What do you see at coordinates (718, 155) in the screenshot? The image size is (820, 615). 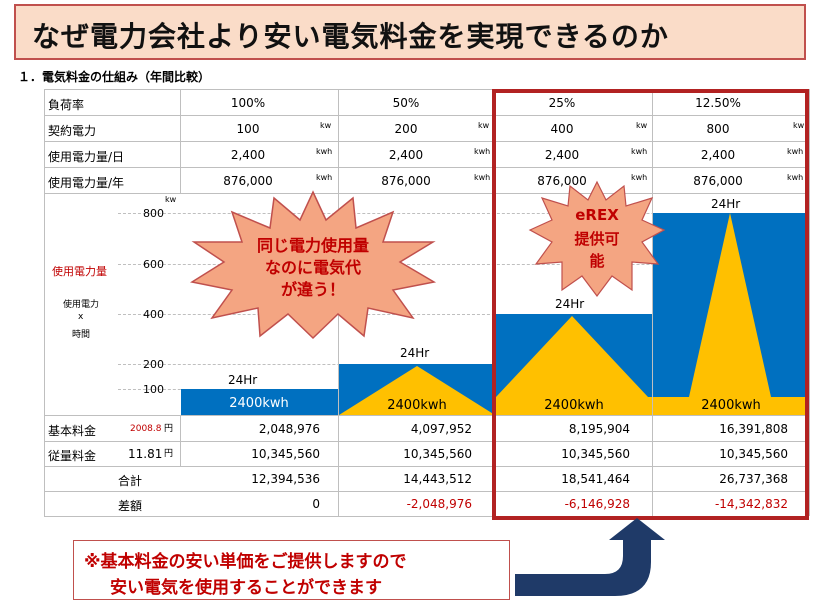 I see `daily-4: 2,400` at bounding box center [718, 155].